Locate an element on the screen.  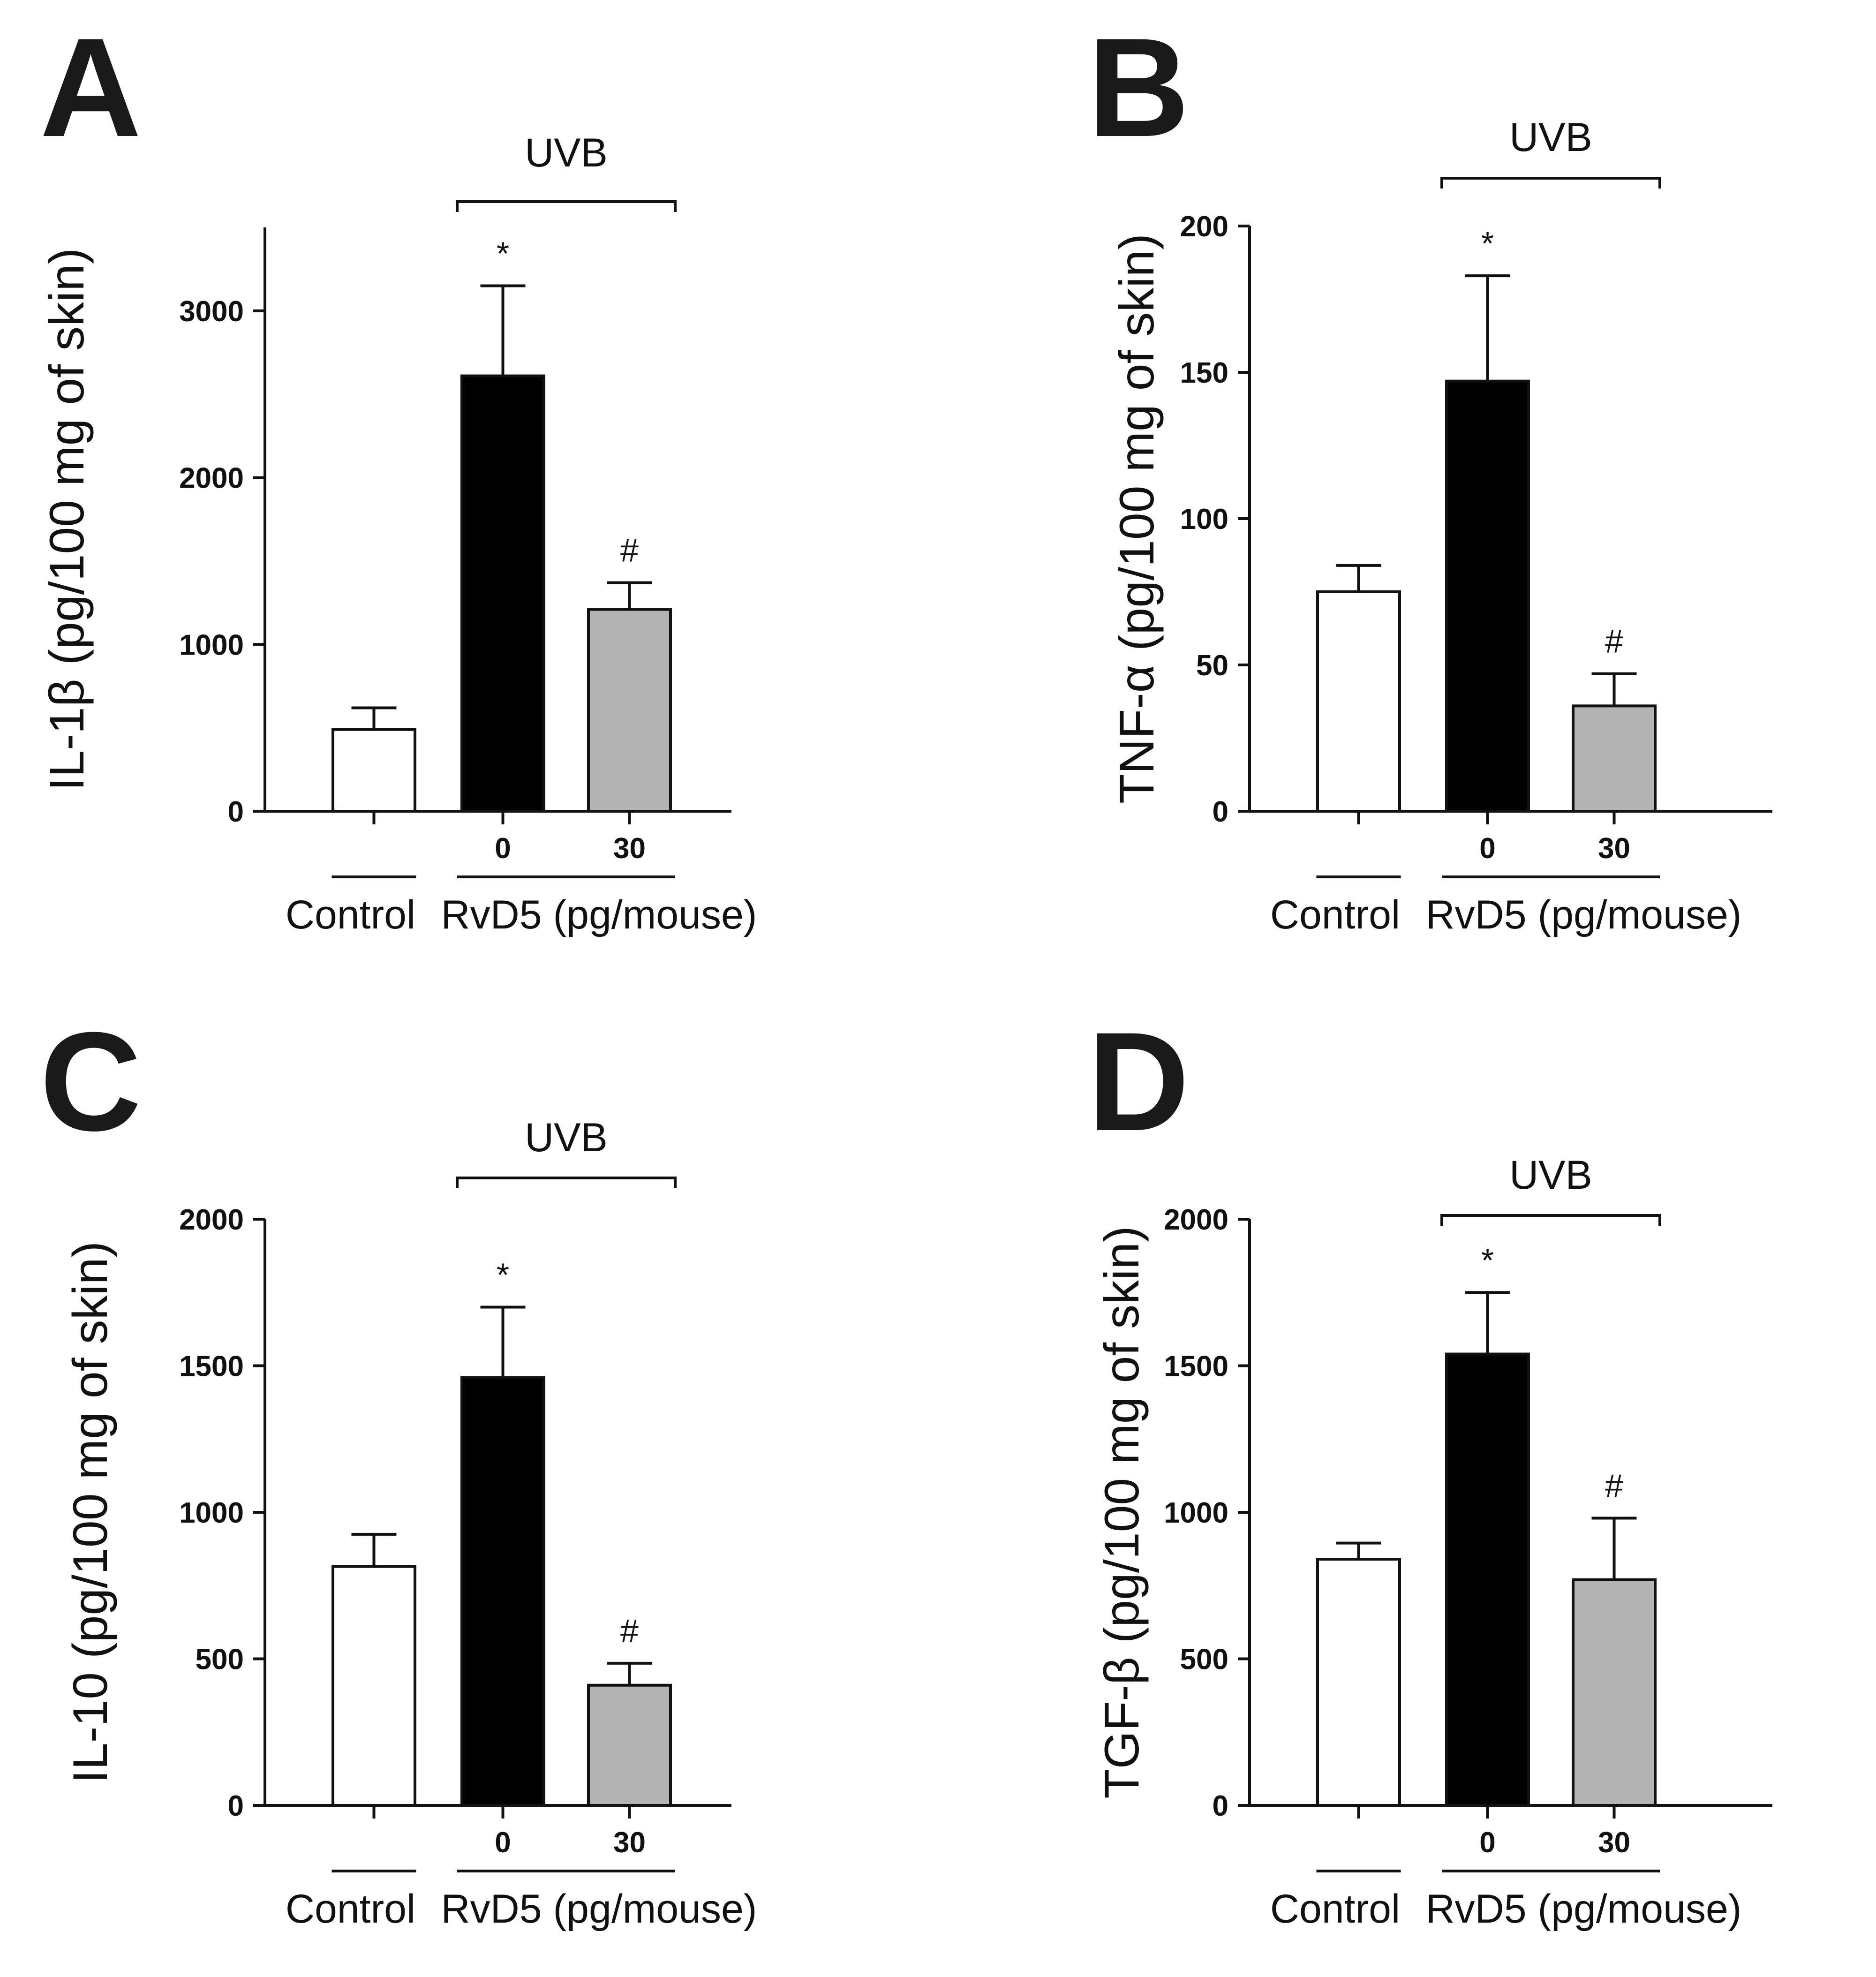
panel-letter: B is located at coordinates (1139, 87).